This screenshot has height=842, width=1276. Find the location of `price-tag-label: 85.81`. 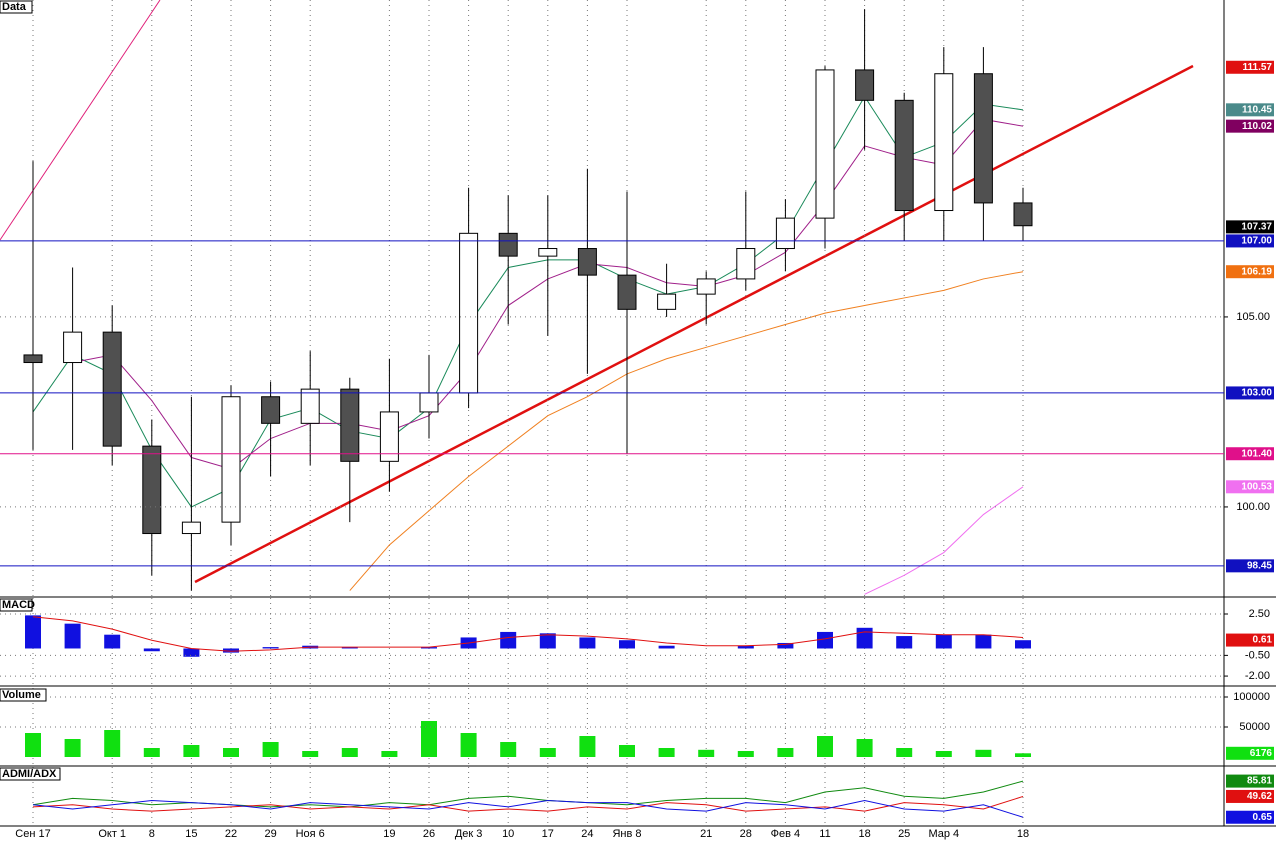

price-tag-label: 85.81 is located at coordinates (1259, 781).